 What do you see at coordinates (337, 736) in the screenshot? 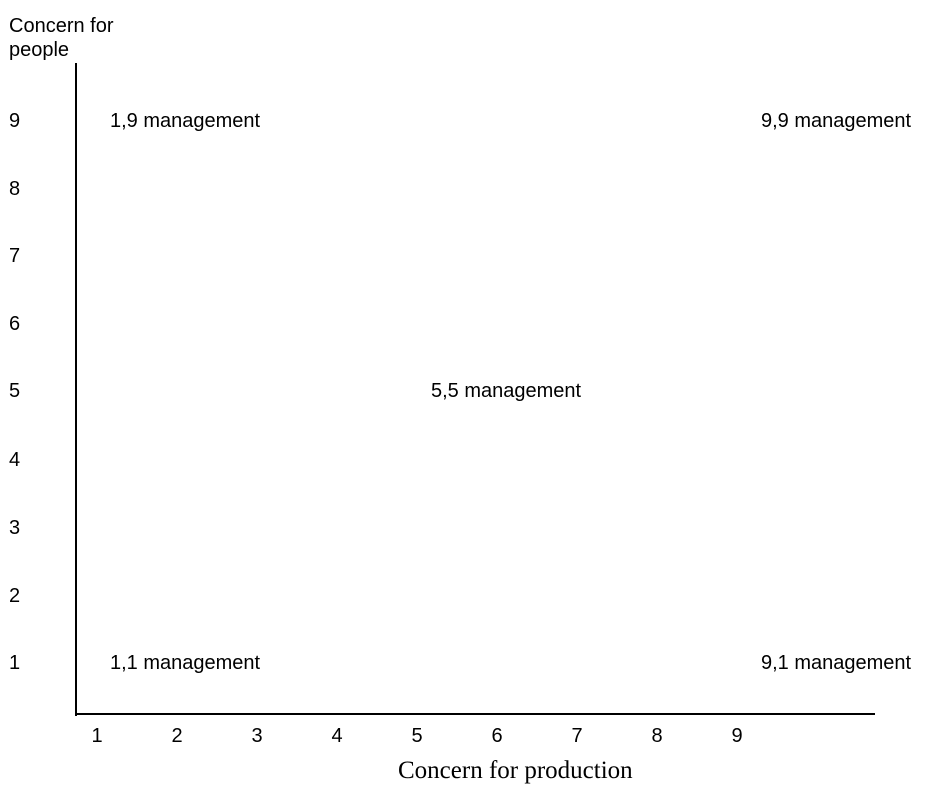
I see `x-tick-4: 4` at bounding box center [337, 736].